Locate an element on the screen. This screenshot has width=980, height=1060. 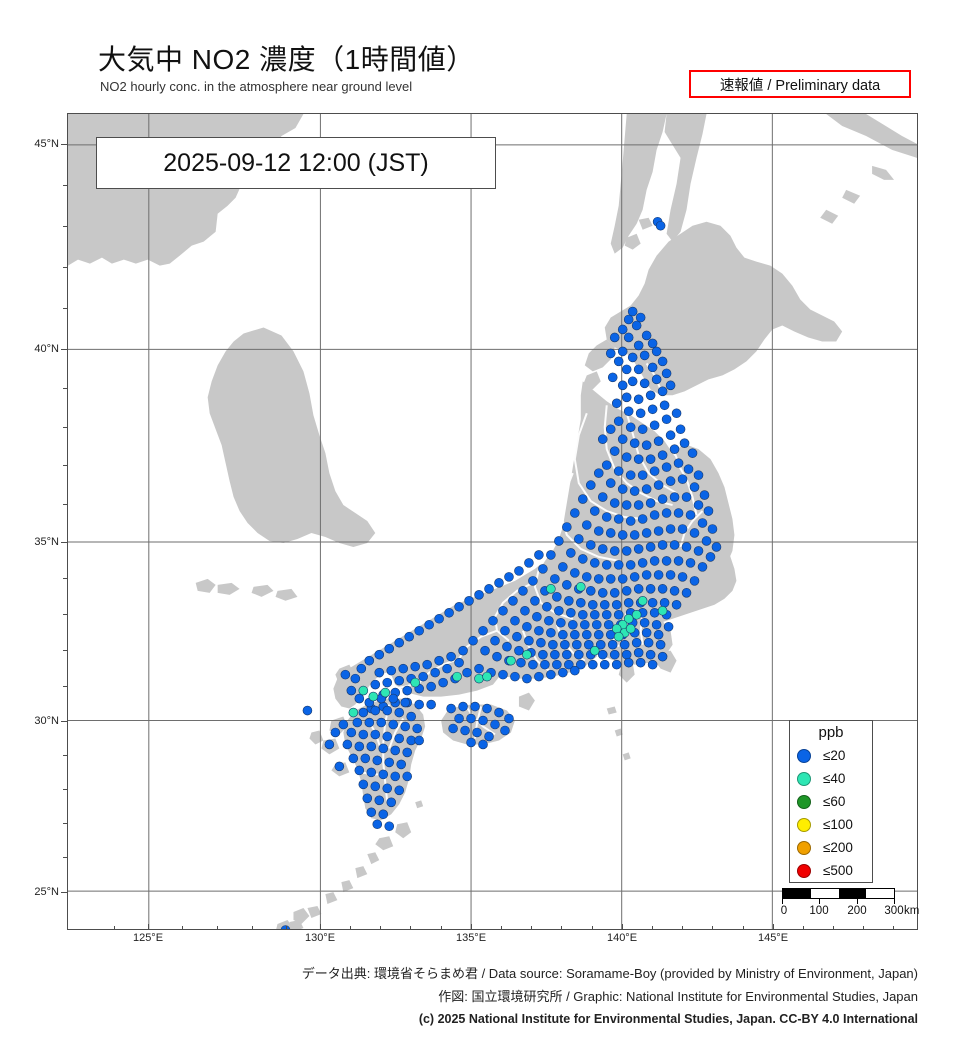
legend-item-le500: ≤500 is located at coordinates (831, 870).